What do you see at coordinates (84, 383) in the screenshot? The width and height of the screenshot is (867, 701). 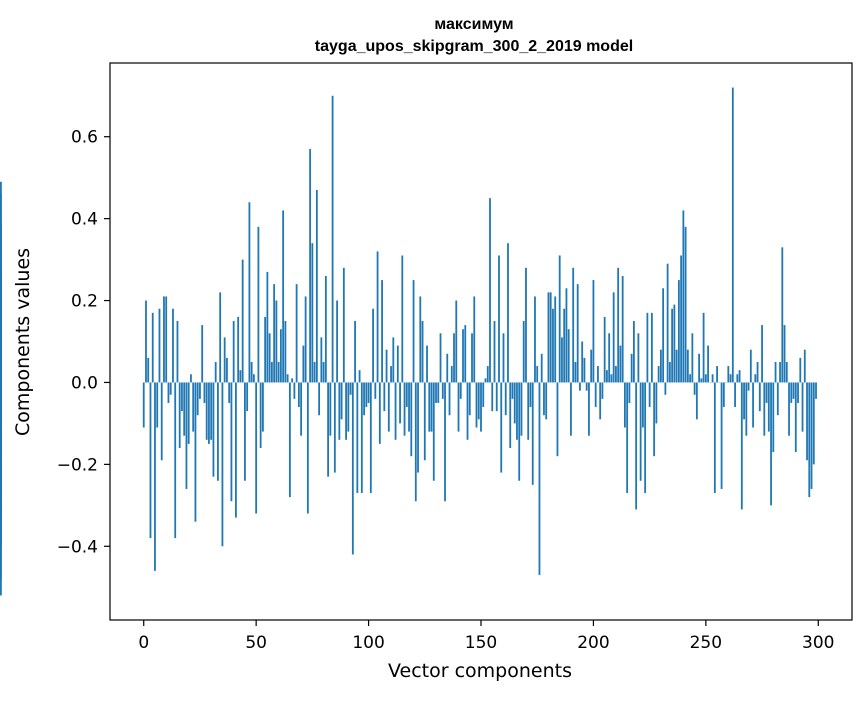 I see `y-tick-label: 0.0` at bounding box center [84, 383].